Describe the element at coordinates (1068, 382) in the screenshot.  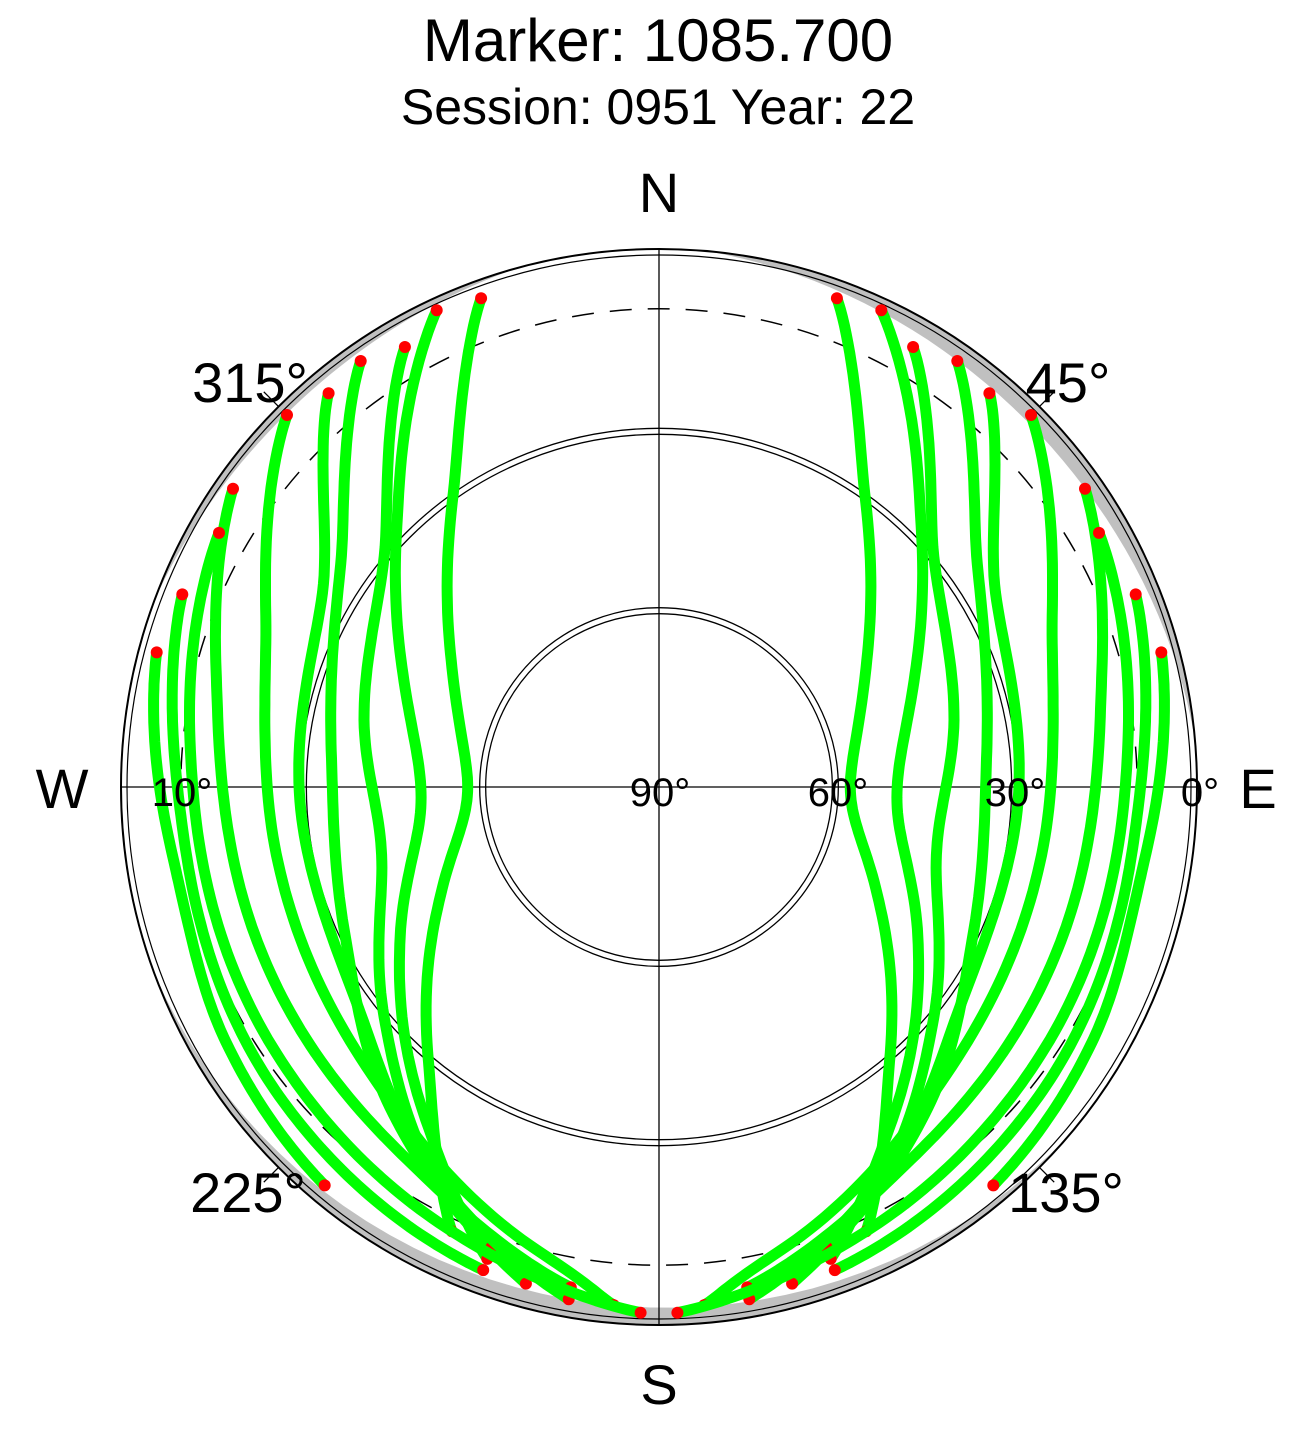
I see `azimuth-label-45: 45°` at that location.